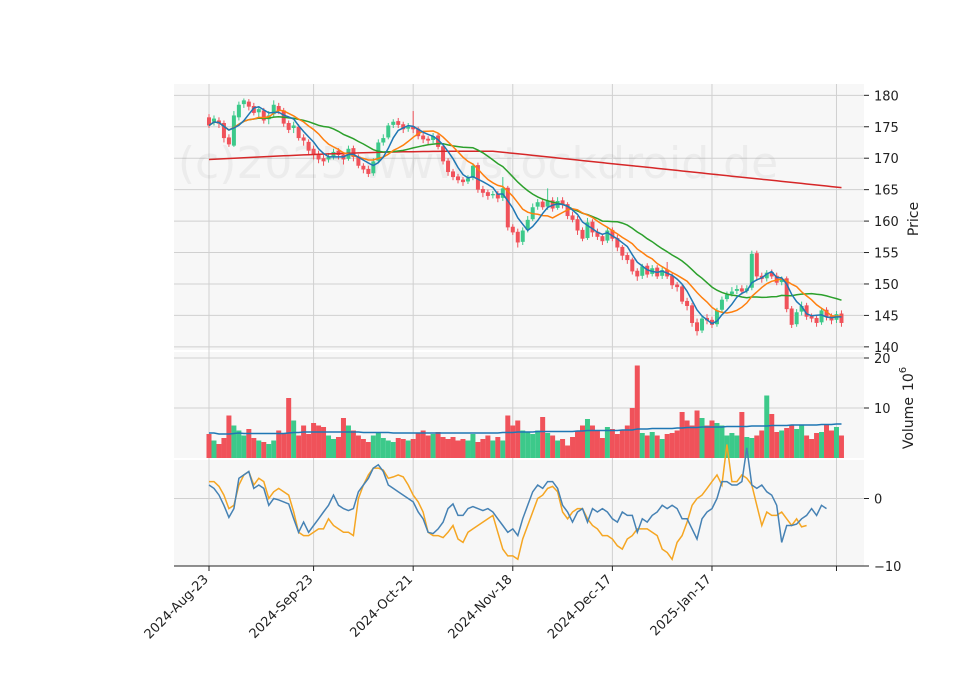 Image resolution: width=960 pixels, height=694 pixels. What do you see at coordinates (517, 495) in the screenshot?
I see `oscillator-line-a` at bounding box center [517, 495].